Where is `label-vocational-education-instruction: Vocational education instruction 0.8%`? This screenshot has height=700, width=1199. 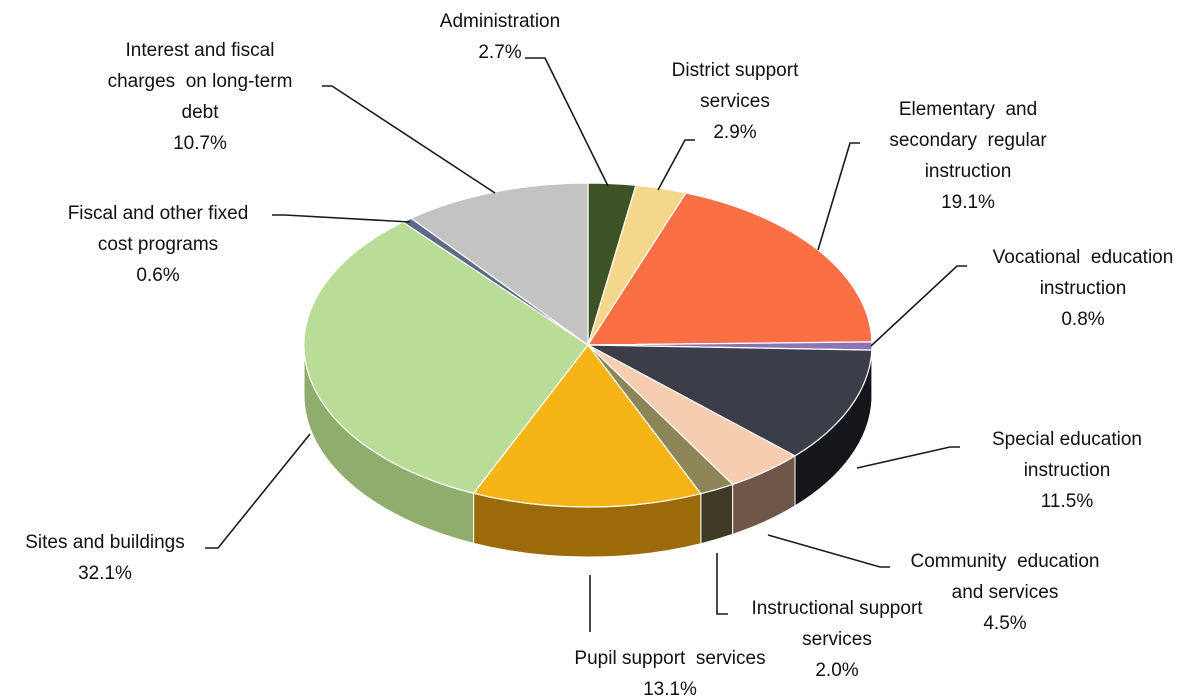 label-vocational-education-instruction: Vocational education instruction 0.8% is located at coordinates (1083, 288).